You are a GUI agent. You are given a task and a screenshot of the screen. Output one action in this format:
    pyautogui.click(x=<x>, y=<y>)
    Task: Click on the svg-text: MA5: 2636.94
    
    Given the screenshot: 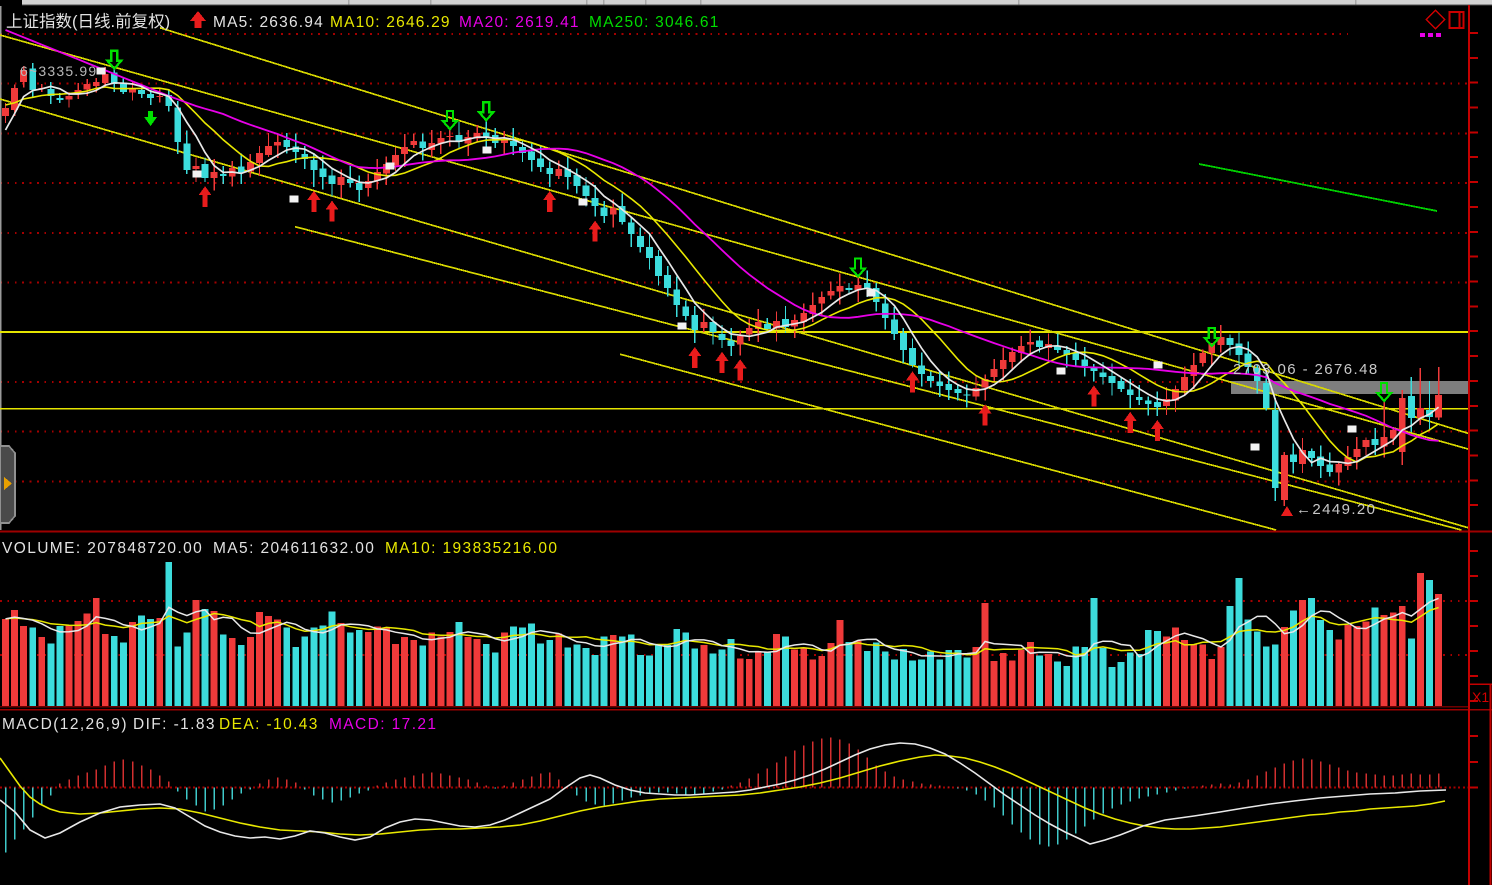 What is the action you would take?
    pyautogui.click(x=268, y=22)
    